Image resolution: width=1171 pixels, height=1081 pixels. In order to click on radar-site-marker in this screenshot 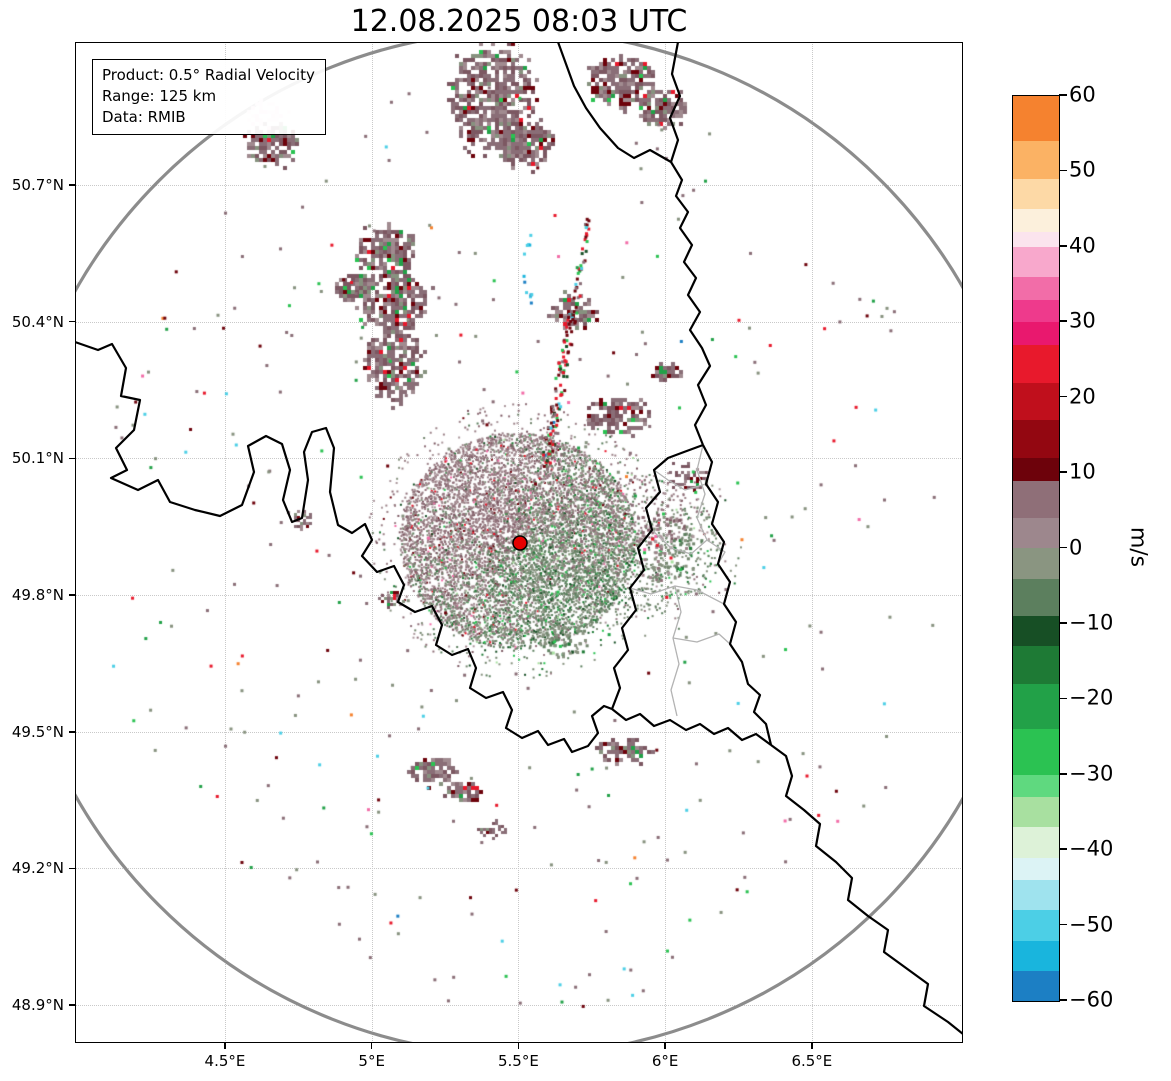, I will do `click(520, 543)`.